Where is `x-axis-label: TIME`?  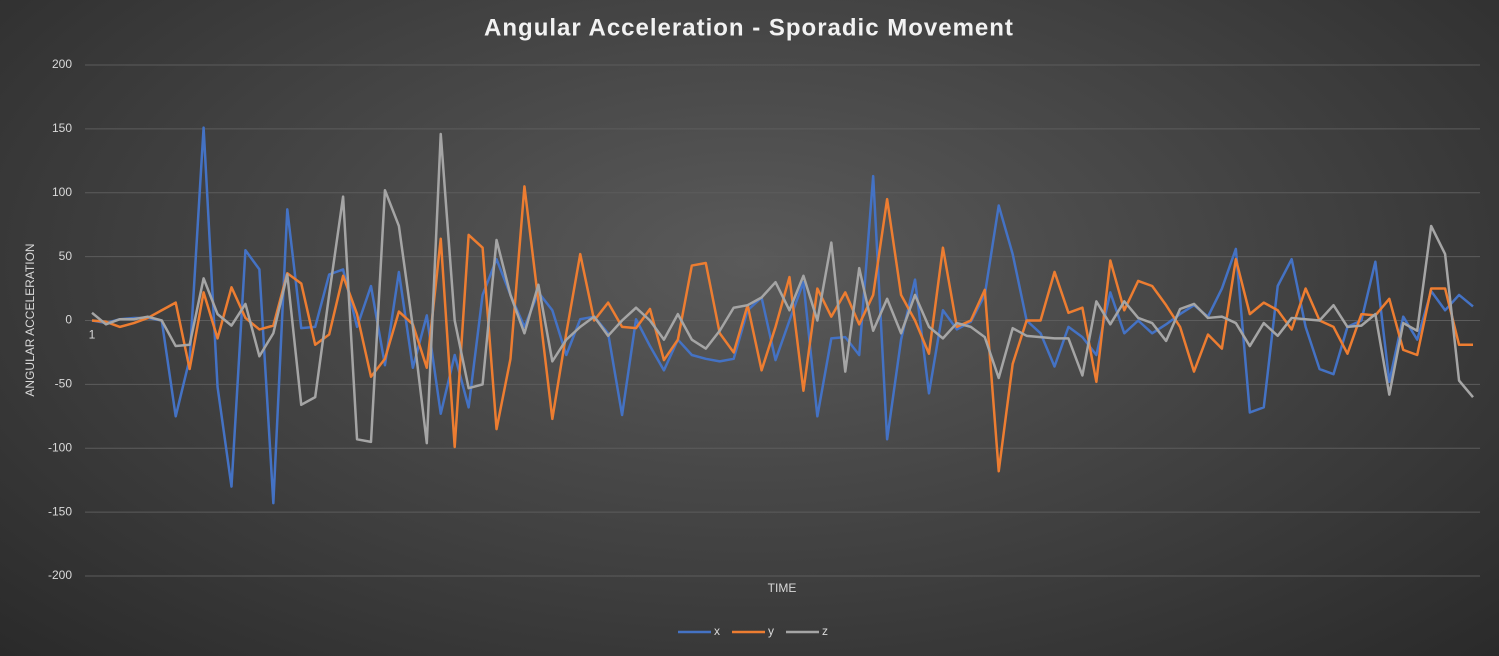
x-axis-label: TIME is located at coordinates (782, 588).